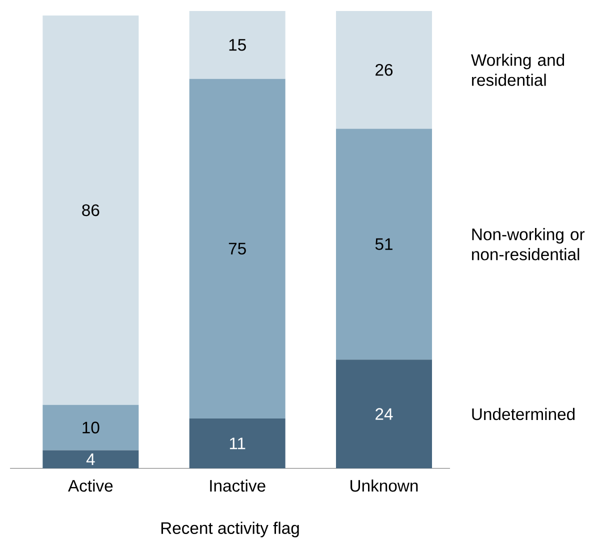  I want to click on data-label: 75, so click(237, 248).